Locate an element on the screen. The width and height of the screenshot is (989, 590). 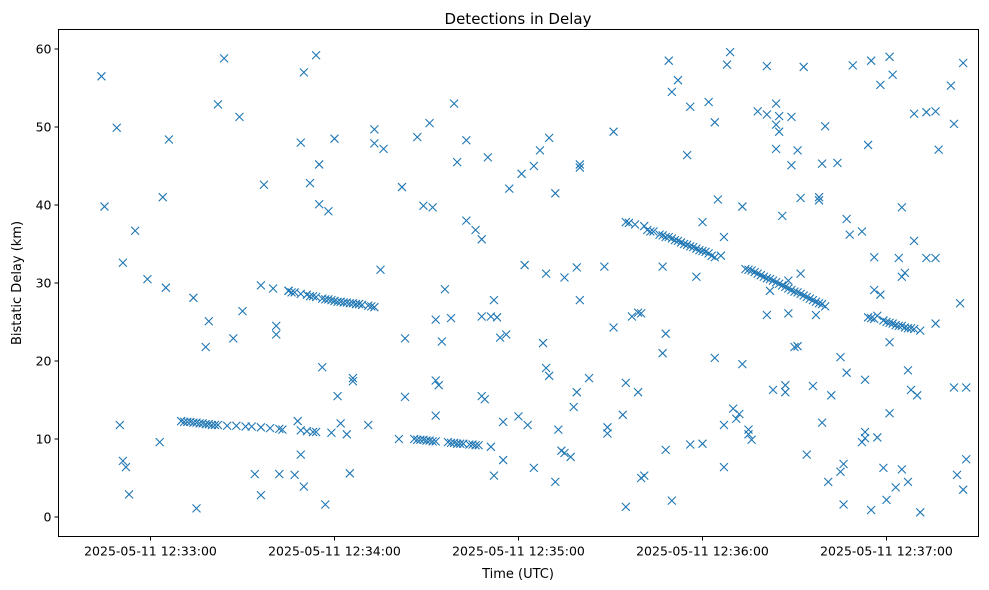
y-tick-label: 30 is located at coordinates (44, 283).